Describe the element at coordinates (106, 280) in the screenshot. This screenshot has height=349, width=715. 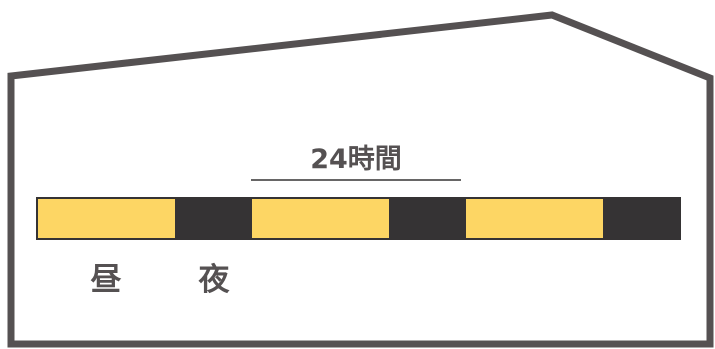
I see `day-label: 昼` at that location.